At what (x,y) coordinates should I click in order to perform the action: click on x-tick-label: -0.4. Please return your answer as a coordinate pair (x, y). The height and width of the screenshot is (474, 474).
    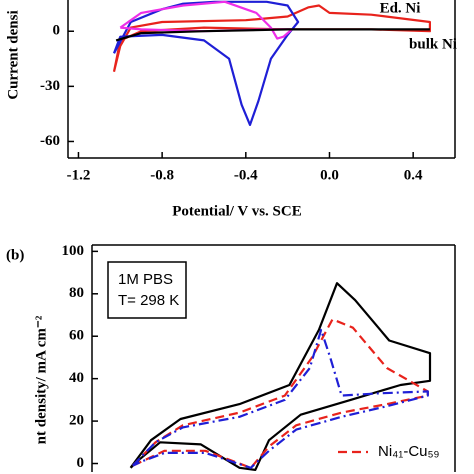
    Looking at the image, I should click on (246, 175).